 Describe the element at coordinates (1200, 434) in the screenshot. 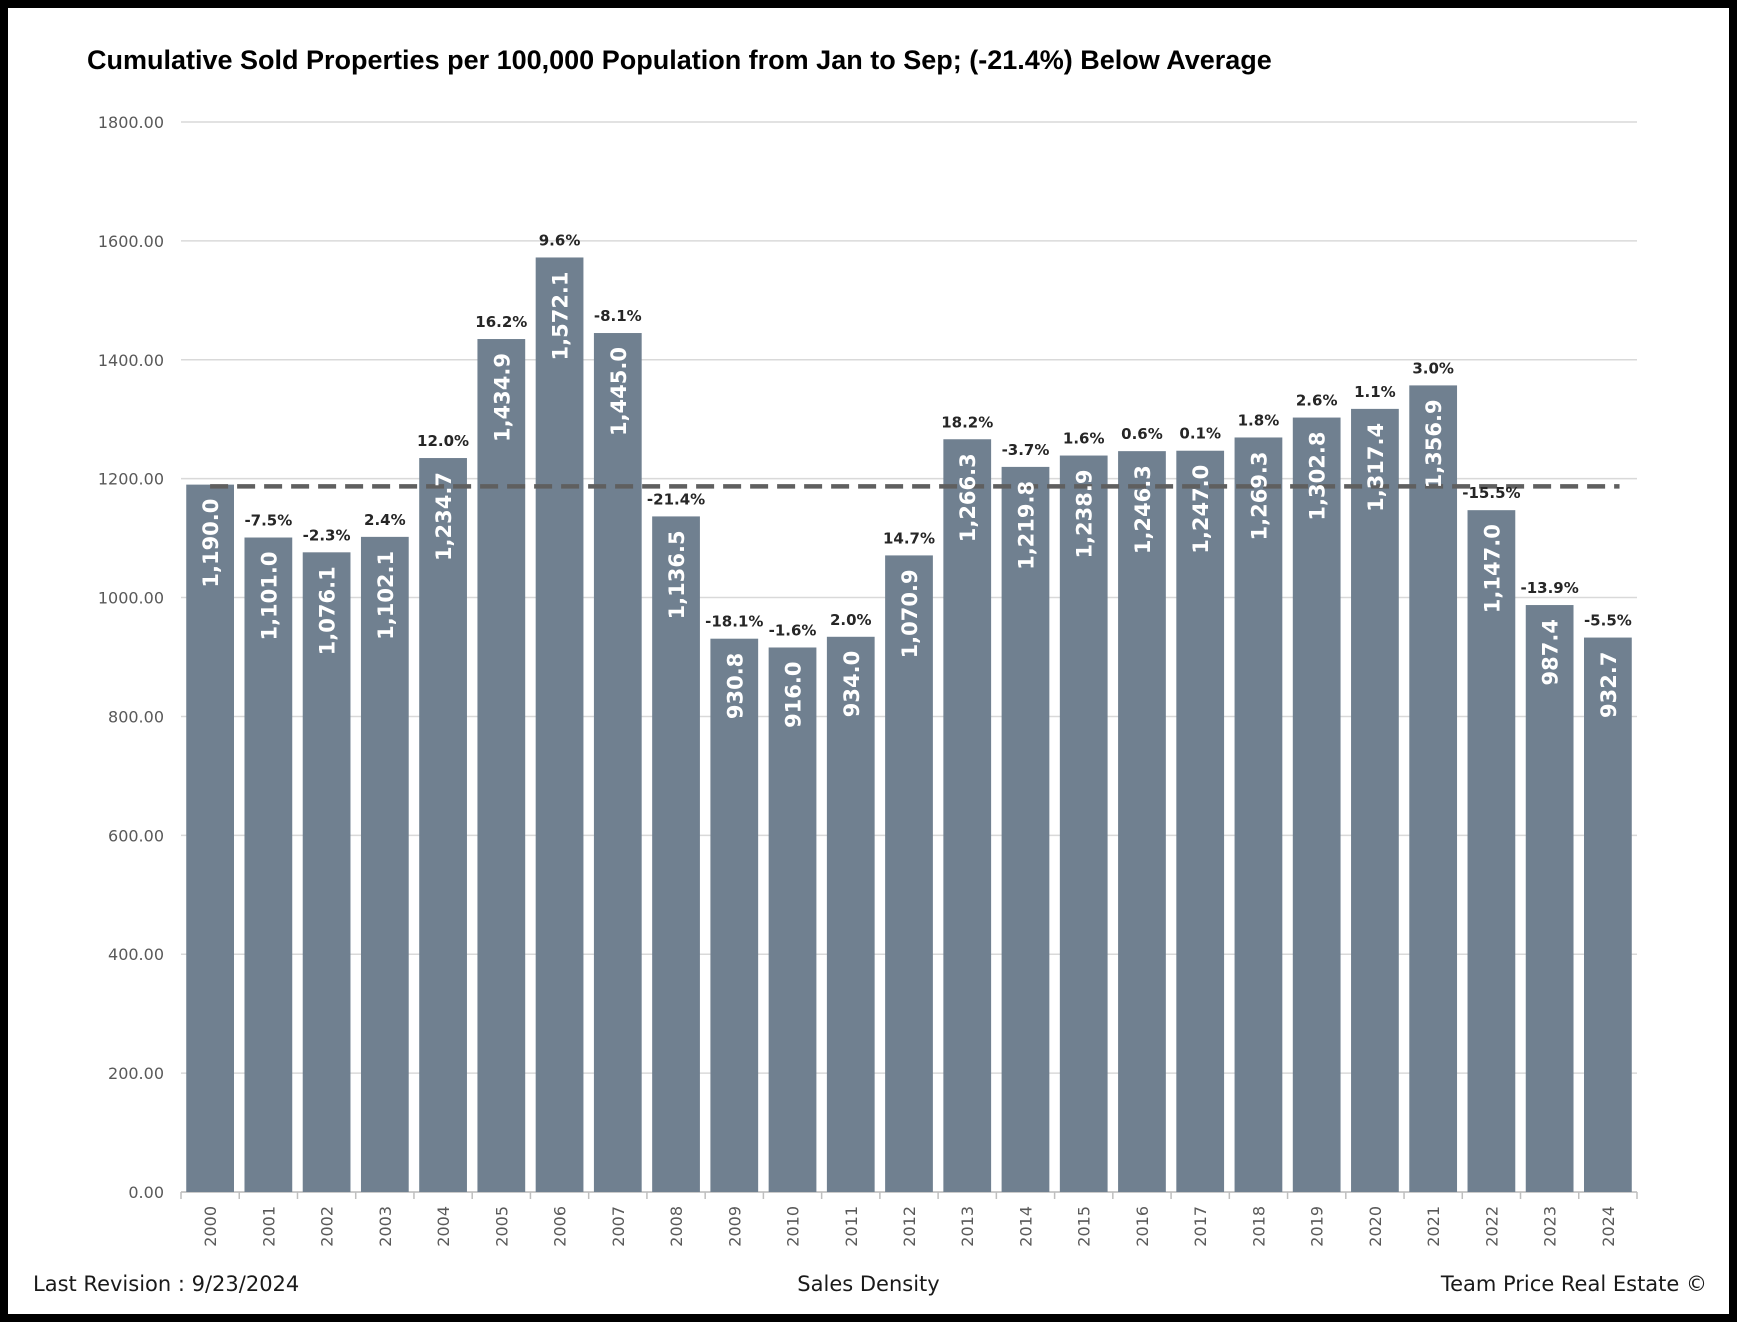

I see `change-label: 0.1%` at that location.